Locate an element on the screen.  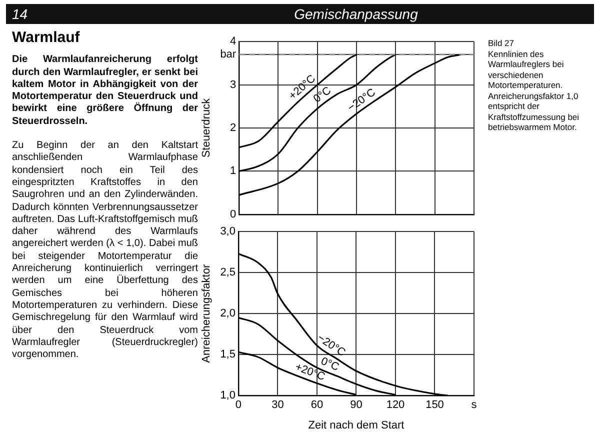
y-tick-label: 1,5 is located at coordinates (228, 354).